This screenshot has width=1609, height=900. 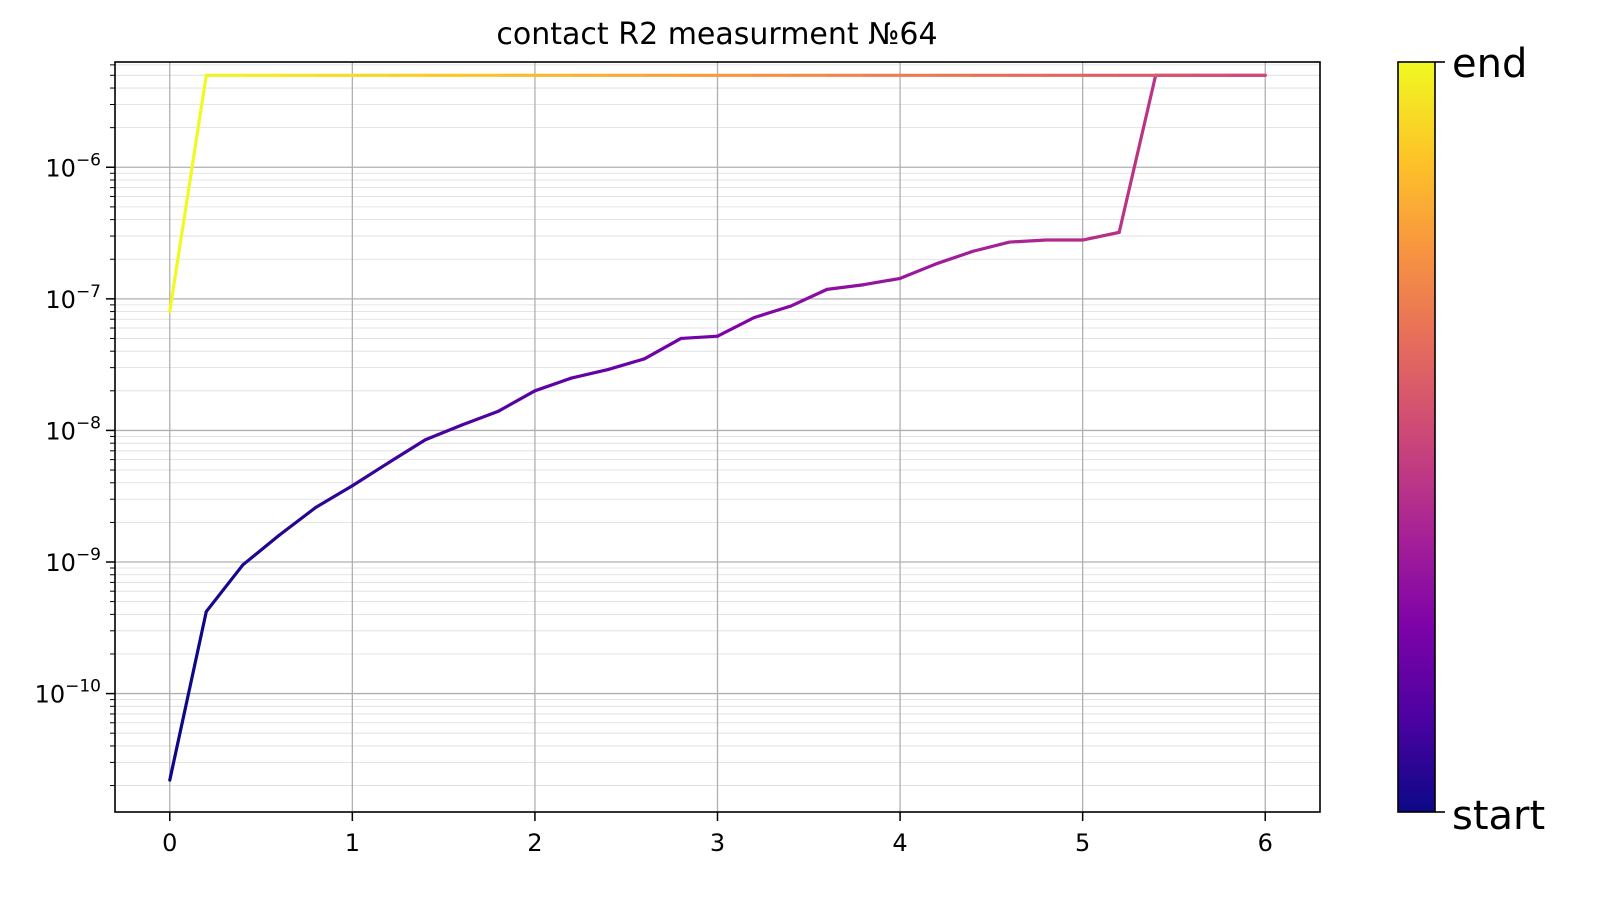 What do you see at coordinates (73, 166) in the screenshot?
I see `y-tick-label: 10⁻⁶` at bounding box center [73, 166].